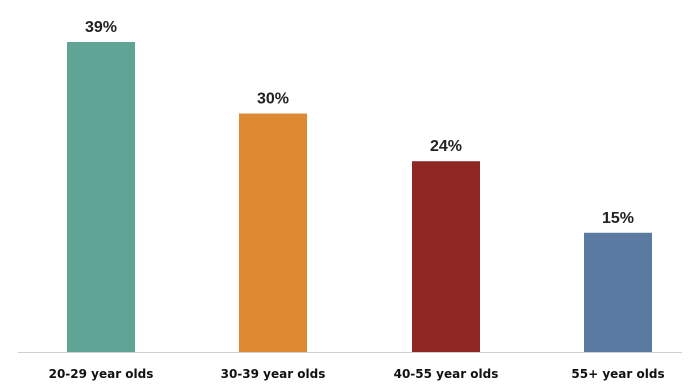 Image resolution: width=693 pixels, height=390 pixels. Describe the element at coordinates (446, 374) in the screenshot. I see `x-tick-label-3: 40-55 year olds` at that location.